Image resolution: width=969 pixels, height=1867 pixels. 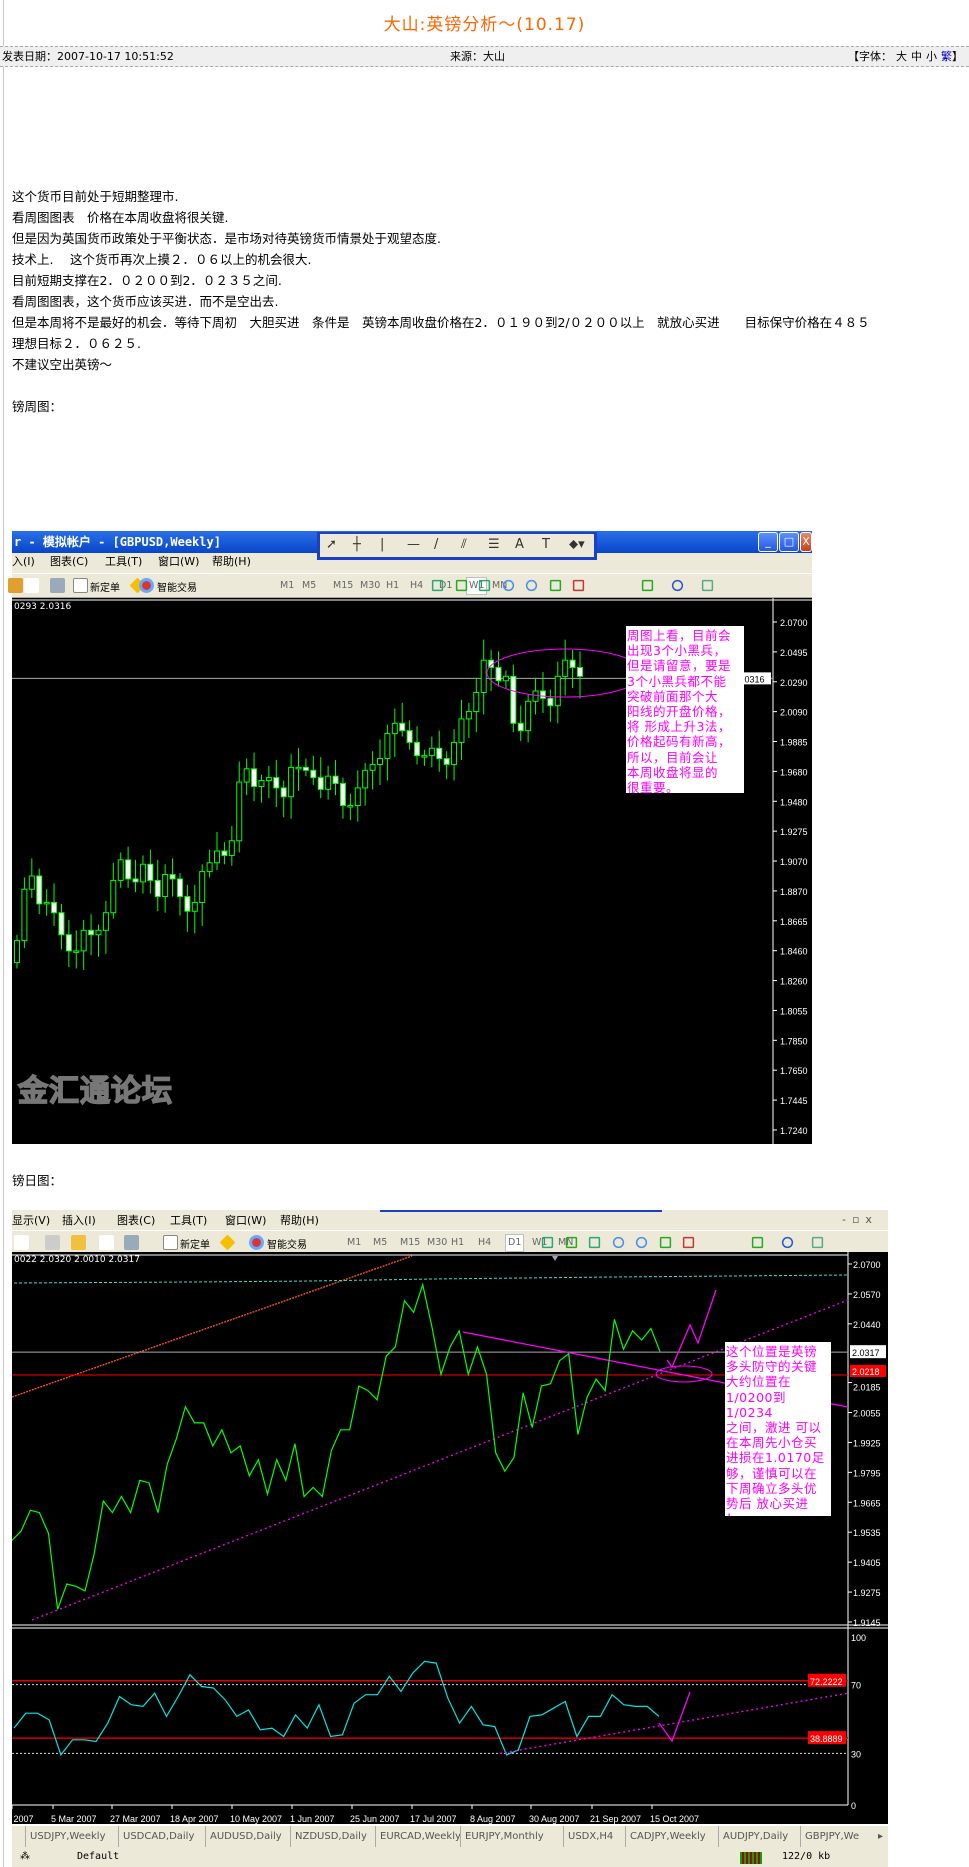 I want to click on timeframe-m1-button: M1, so click(x=287, y=585).